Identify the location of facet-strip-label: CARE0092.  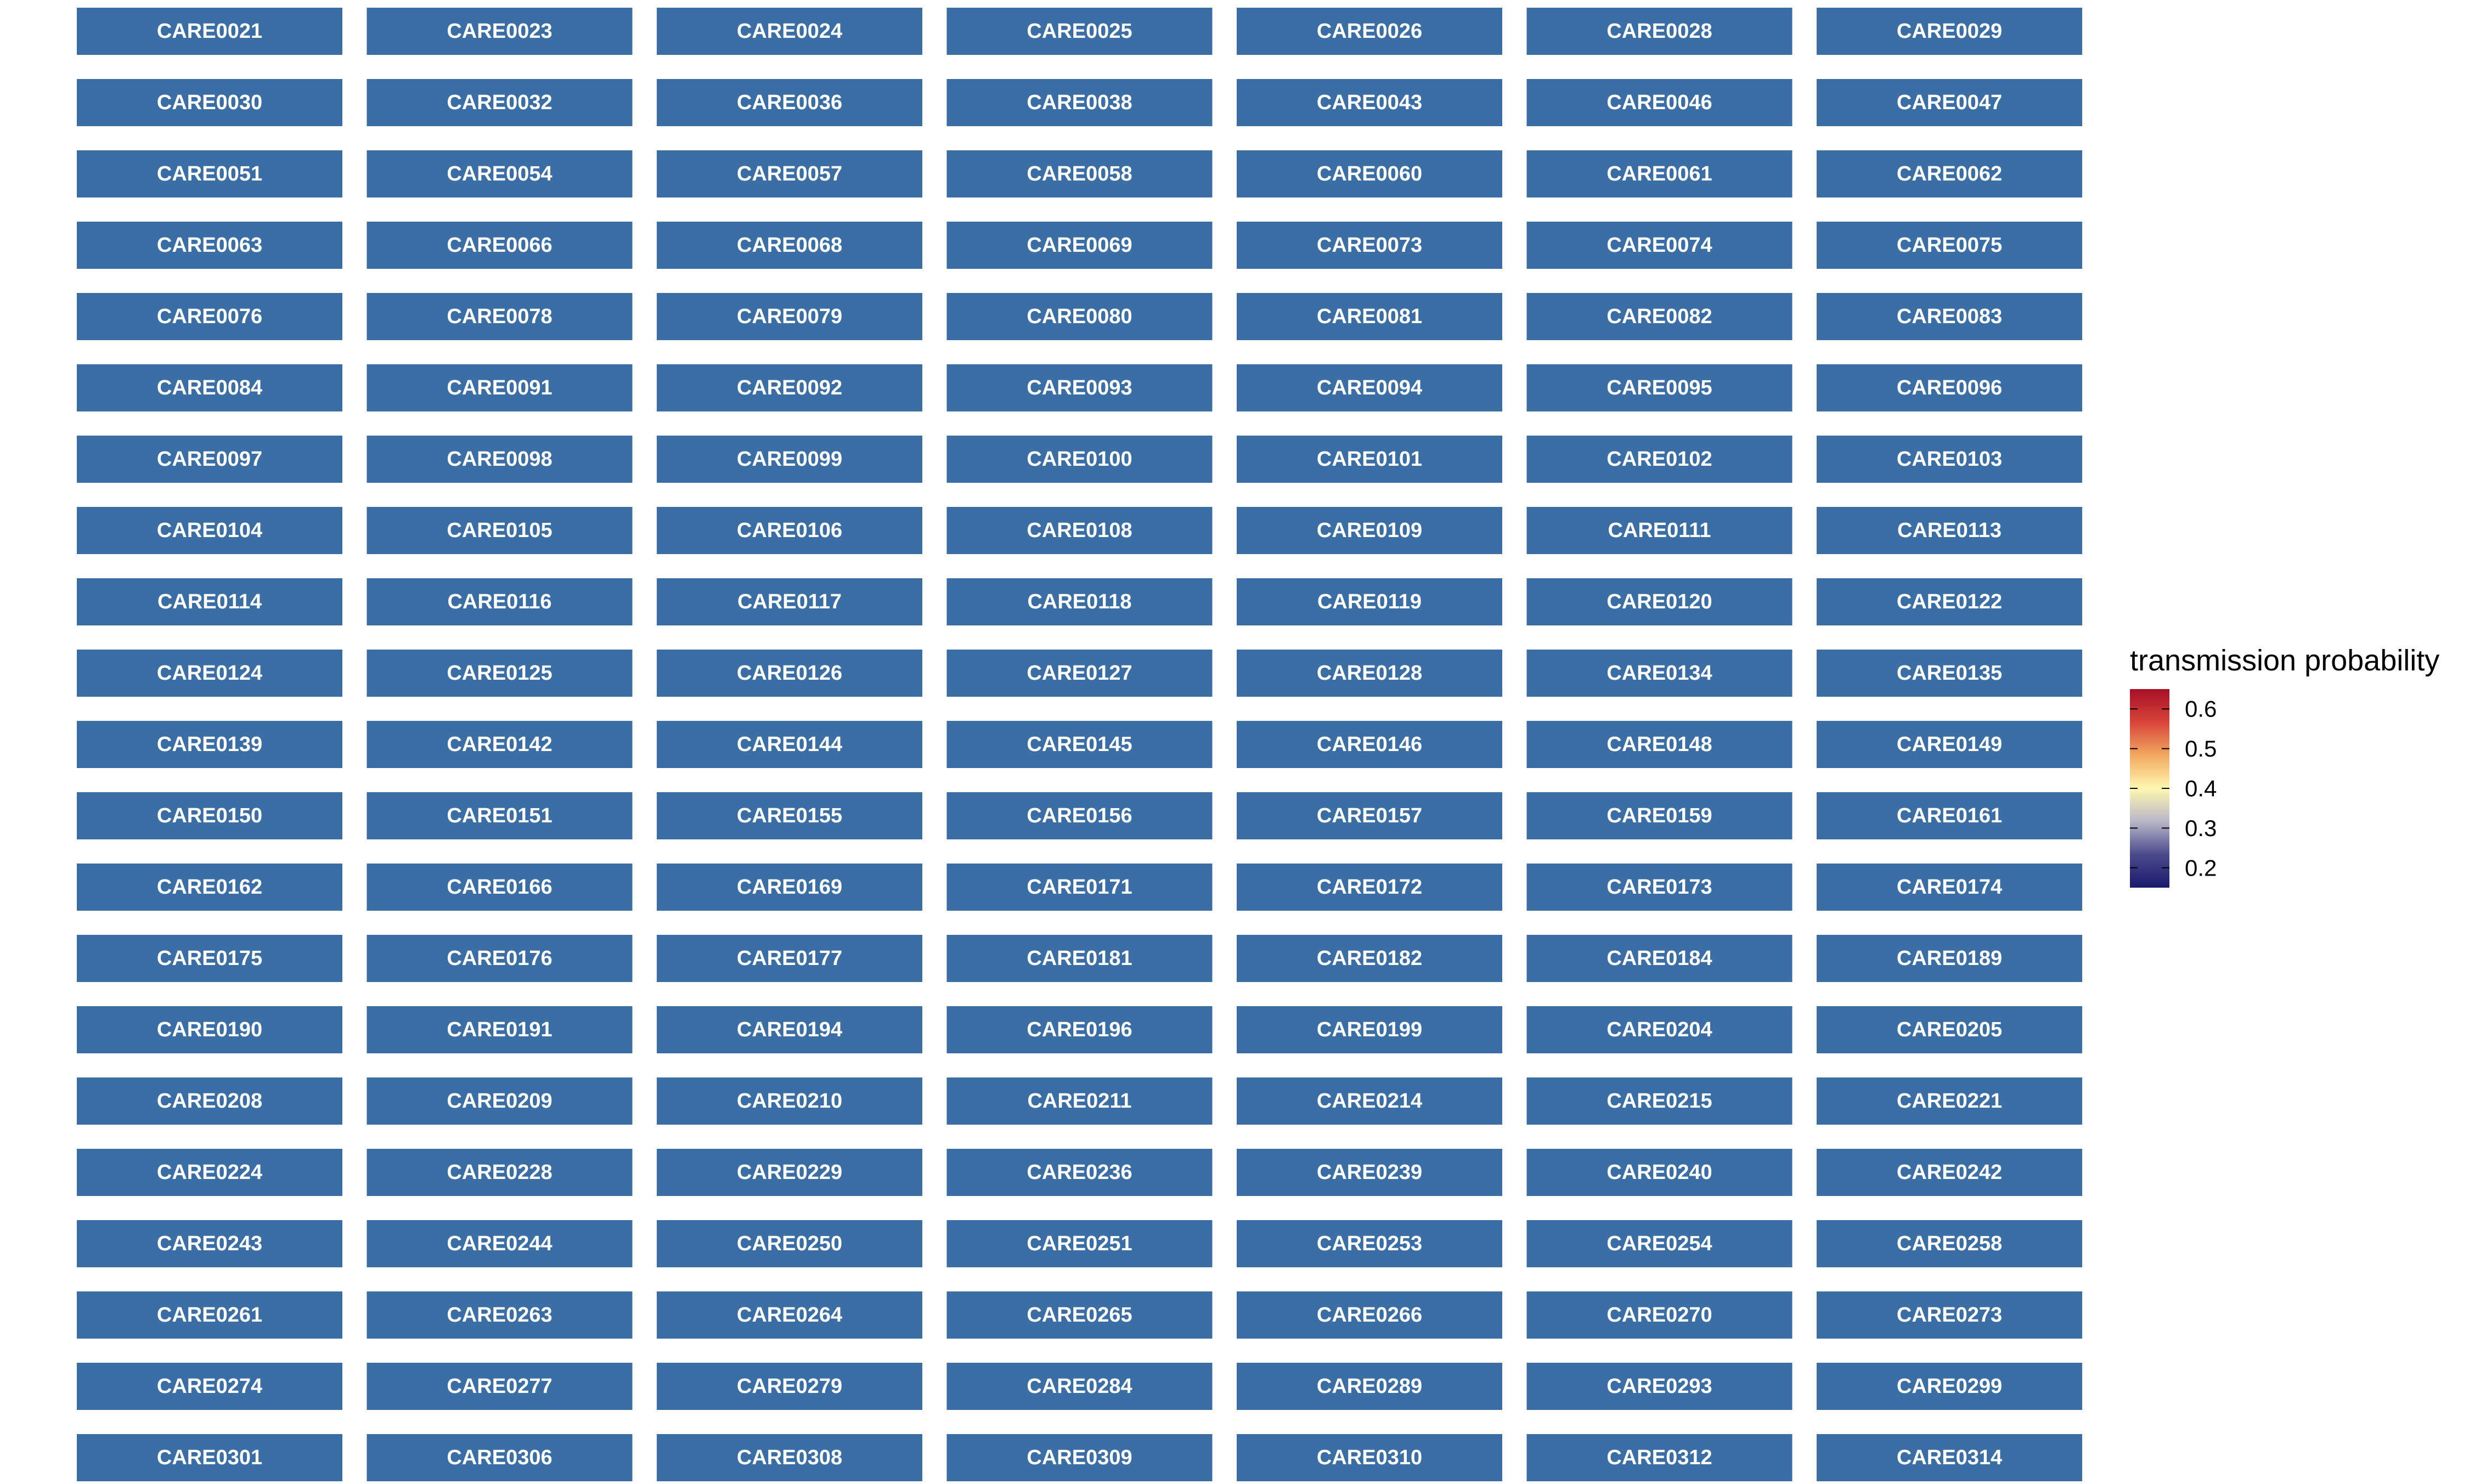
(789, 387).